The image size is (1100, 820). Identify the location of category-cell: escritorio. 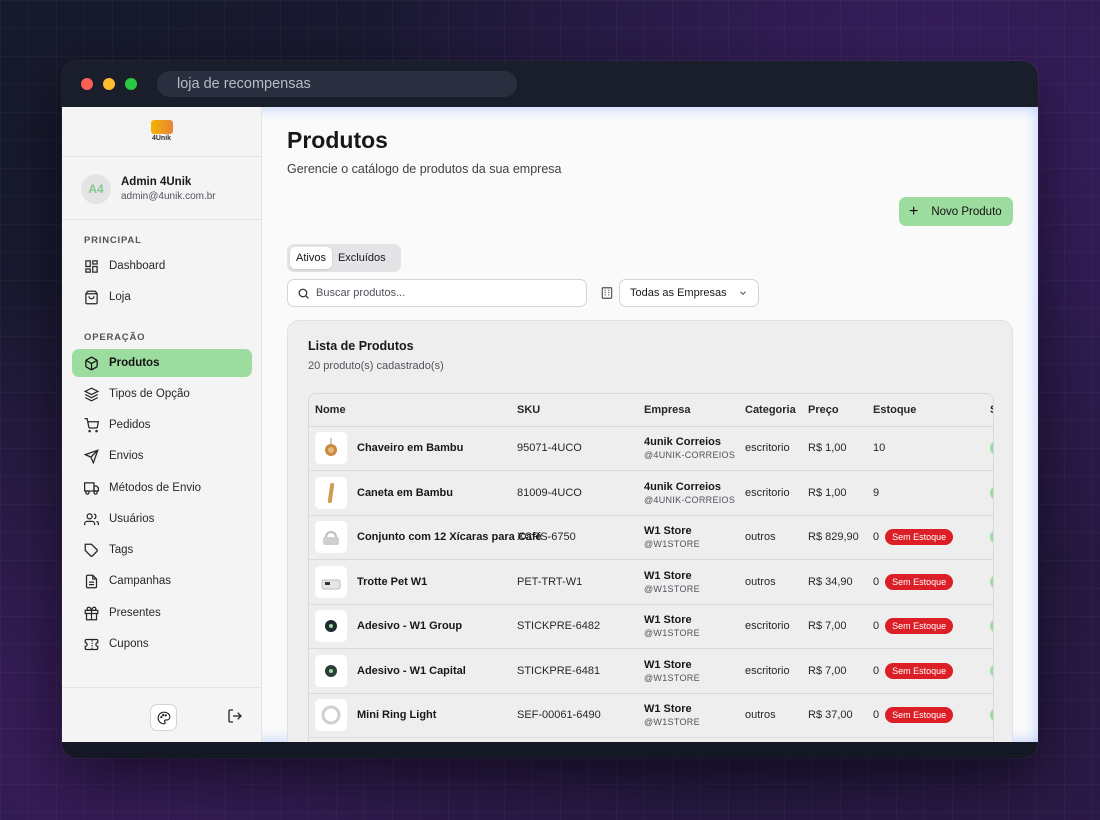
(770, 671).